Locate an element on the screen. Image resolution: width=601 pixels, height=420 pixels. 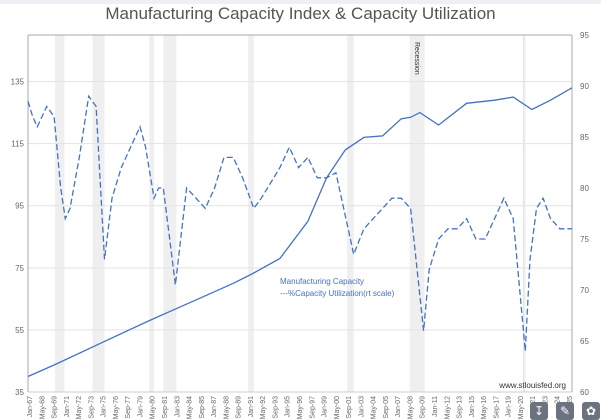
x-tick-label: May-16 is located at coordinates (484, 407).